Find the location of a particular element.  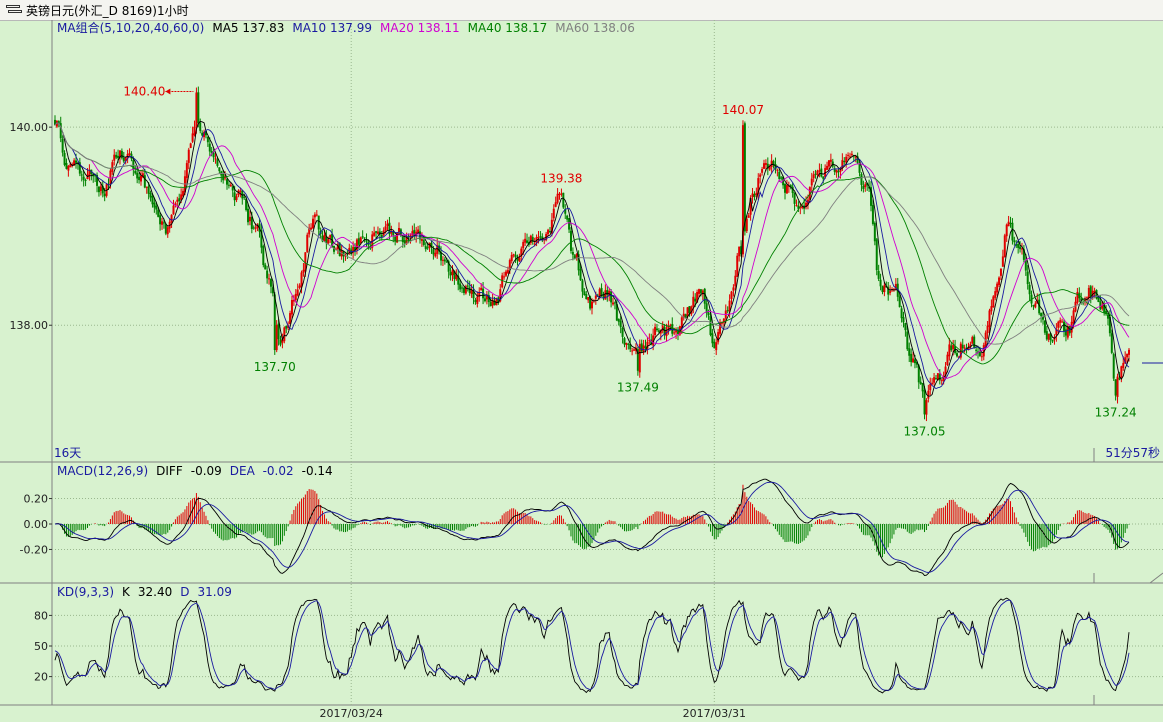

legend-entry: K is located at coordinates (126, 592).